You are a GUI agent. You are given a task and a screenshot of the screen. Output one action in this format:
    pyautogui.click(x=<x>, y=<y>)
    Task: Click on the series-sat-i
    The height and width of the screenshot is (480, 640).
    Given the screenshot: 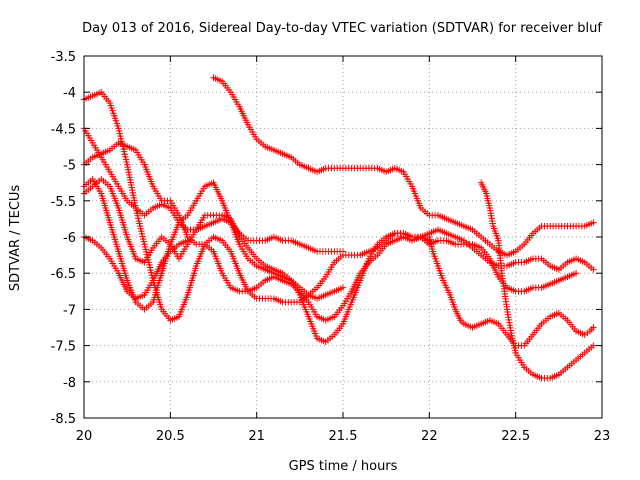 What is the action you would take?
    pyautogui.click(x=537, y=280)
    